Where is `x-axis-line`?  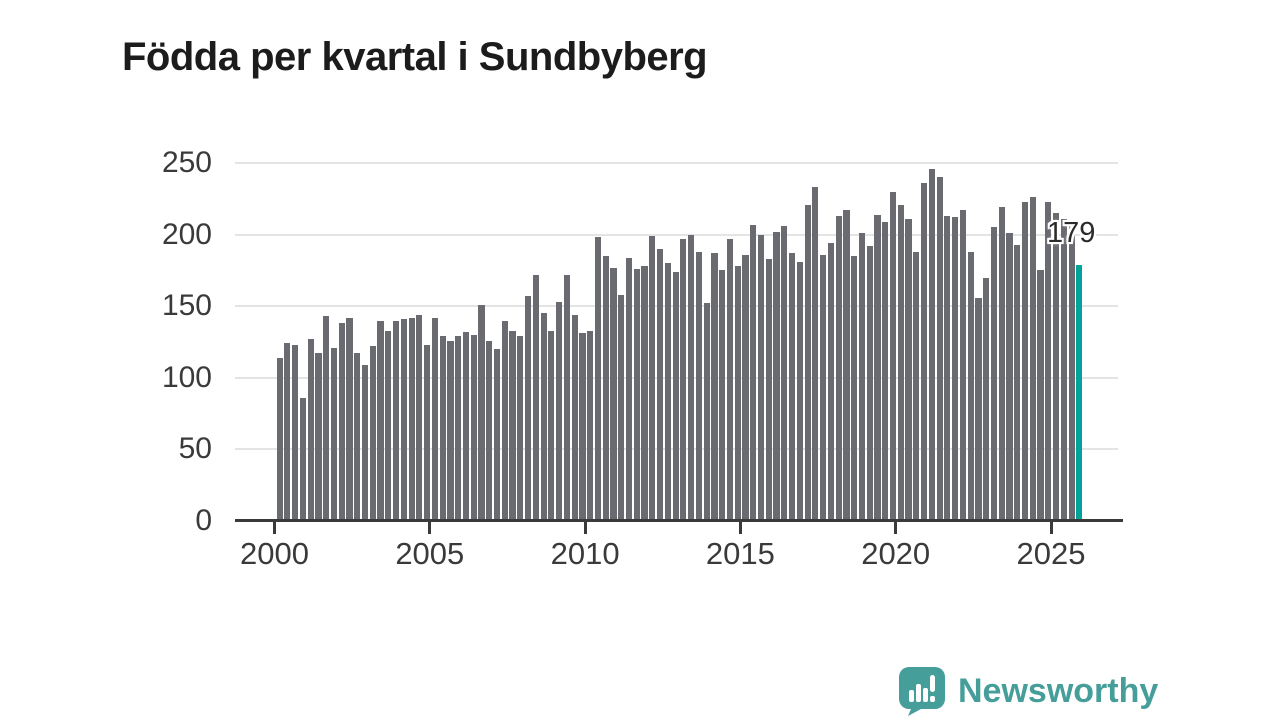 x-axis-line is located at coordinates (679, 520).